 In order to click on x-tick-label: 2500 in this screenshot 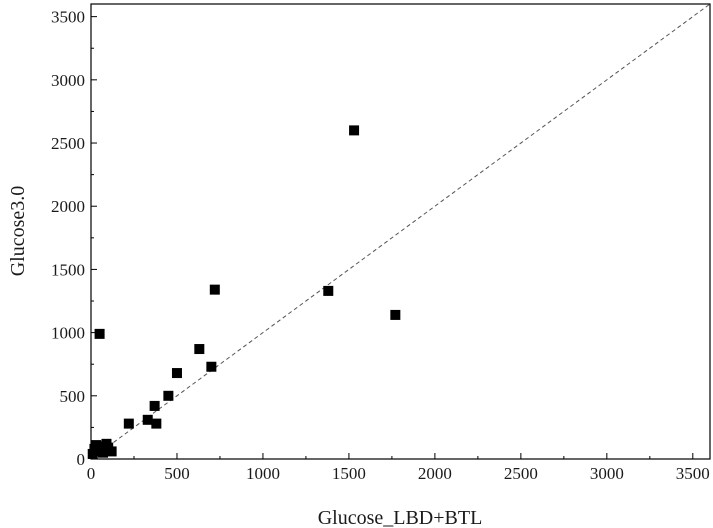, I will do `click(521, 473)`.